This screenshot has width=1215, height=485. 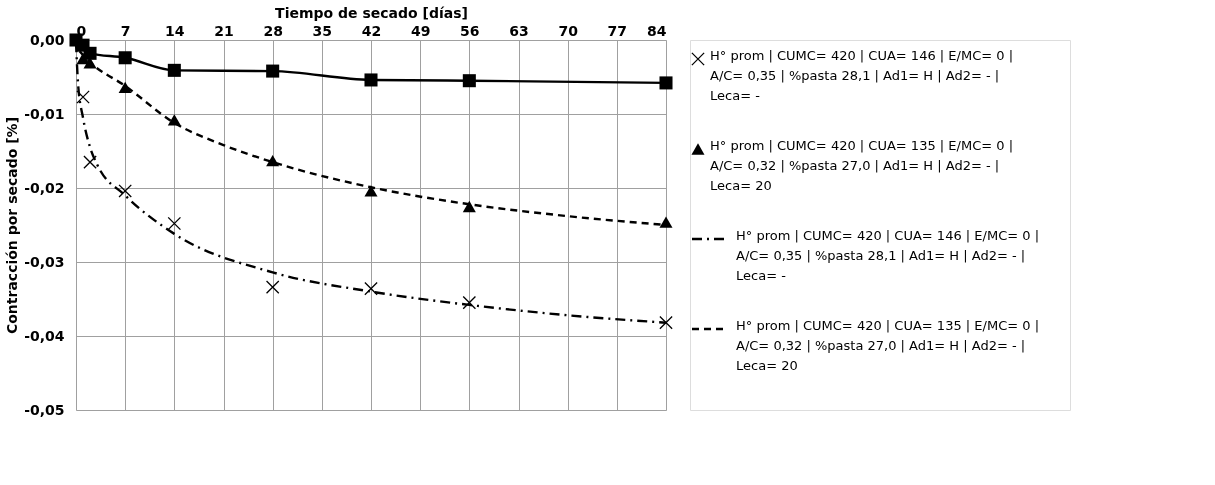 What do you see at coordinates (519, 30) in the screenshot?
I see `x-tick-label: 63` at bounding box center [519, 30].